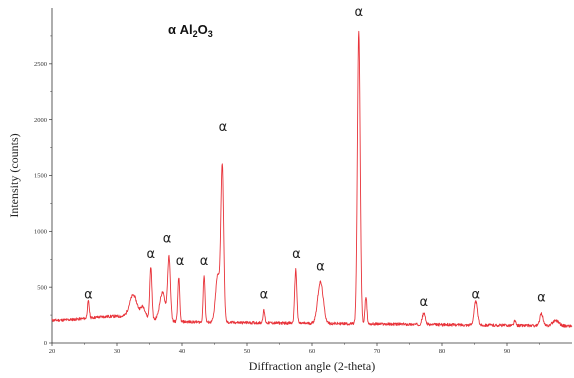 The image size is (574, 378). What do you see at coordinates (312, 366) in the screenshot?
I see `x-axis-label: Diffraction angle (2-theta)` at bounding box center [312, 366].